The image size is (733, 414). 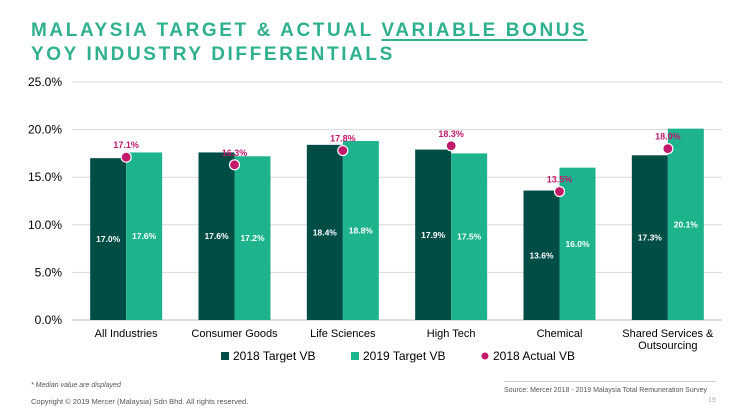 I want to click on legend-label: 2018 Actual VB, so click(x=534, y=356).